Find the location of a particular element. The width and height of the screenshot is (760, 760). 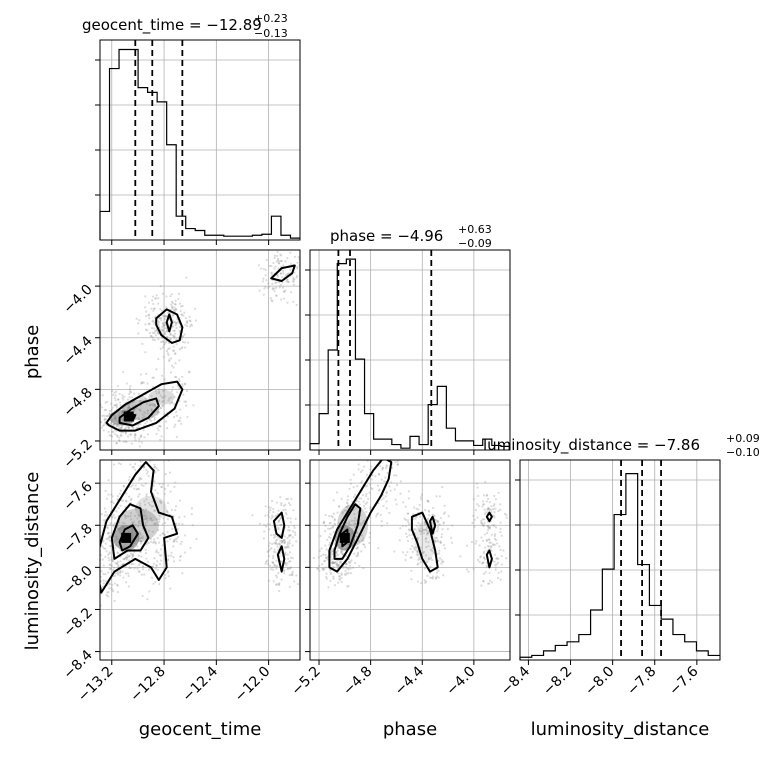

contour-line is located at coordinates (360, 516).